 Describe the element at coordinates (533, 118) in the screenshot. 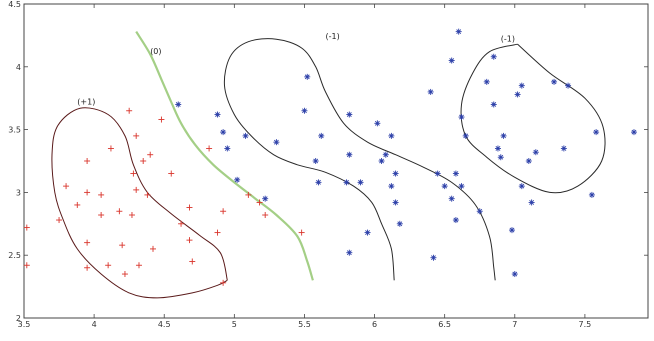

I see `contour-line` at that location.